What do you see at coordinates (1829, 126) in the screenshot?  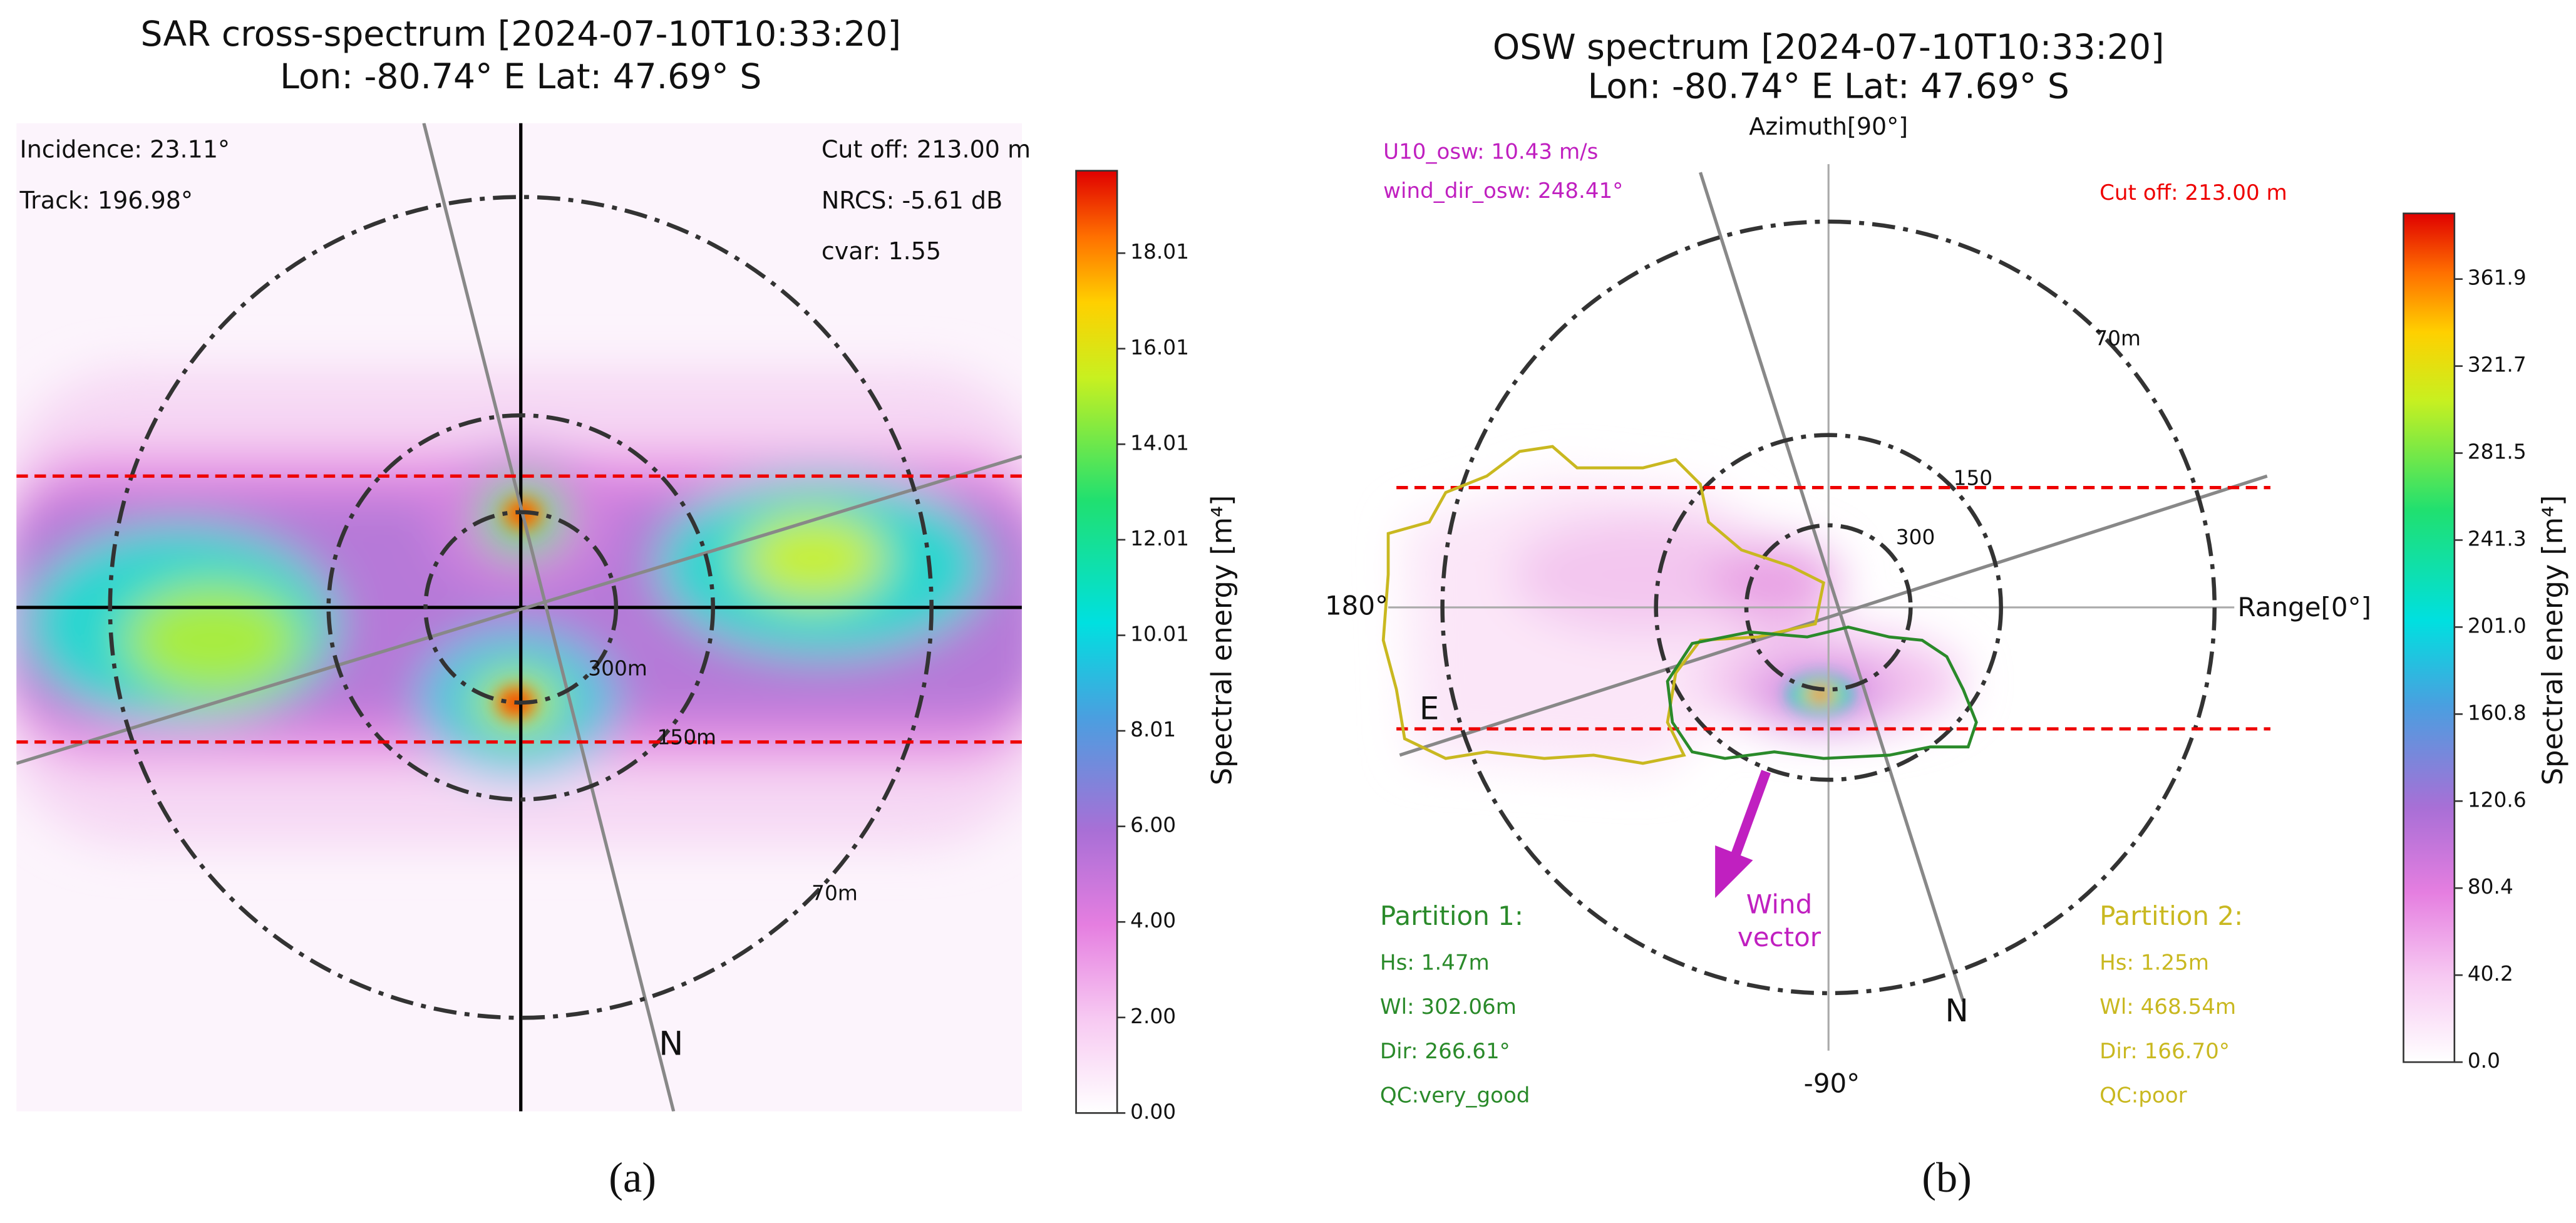 I see `axis-label: Azimuth[90°]` at bounding box center [1829, 126].